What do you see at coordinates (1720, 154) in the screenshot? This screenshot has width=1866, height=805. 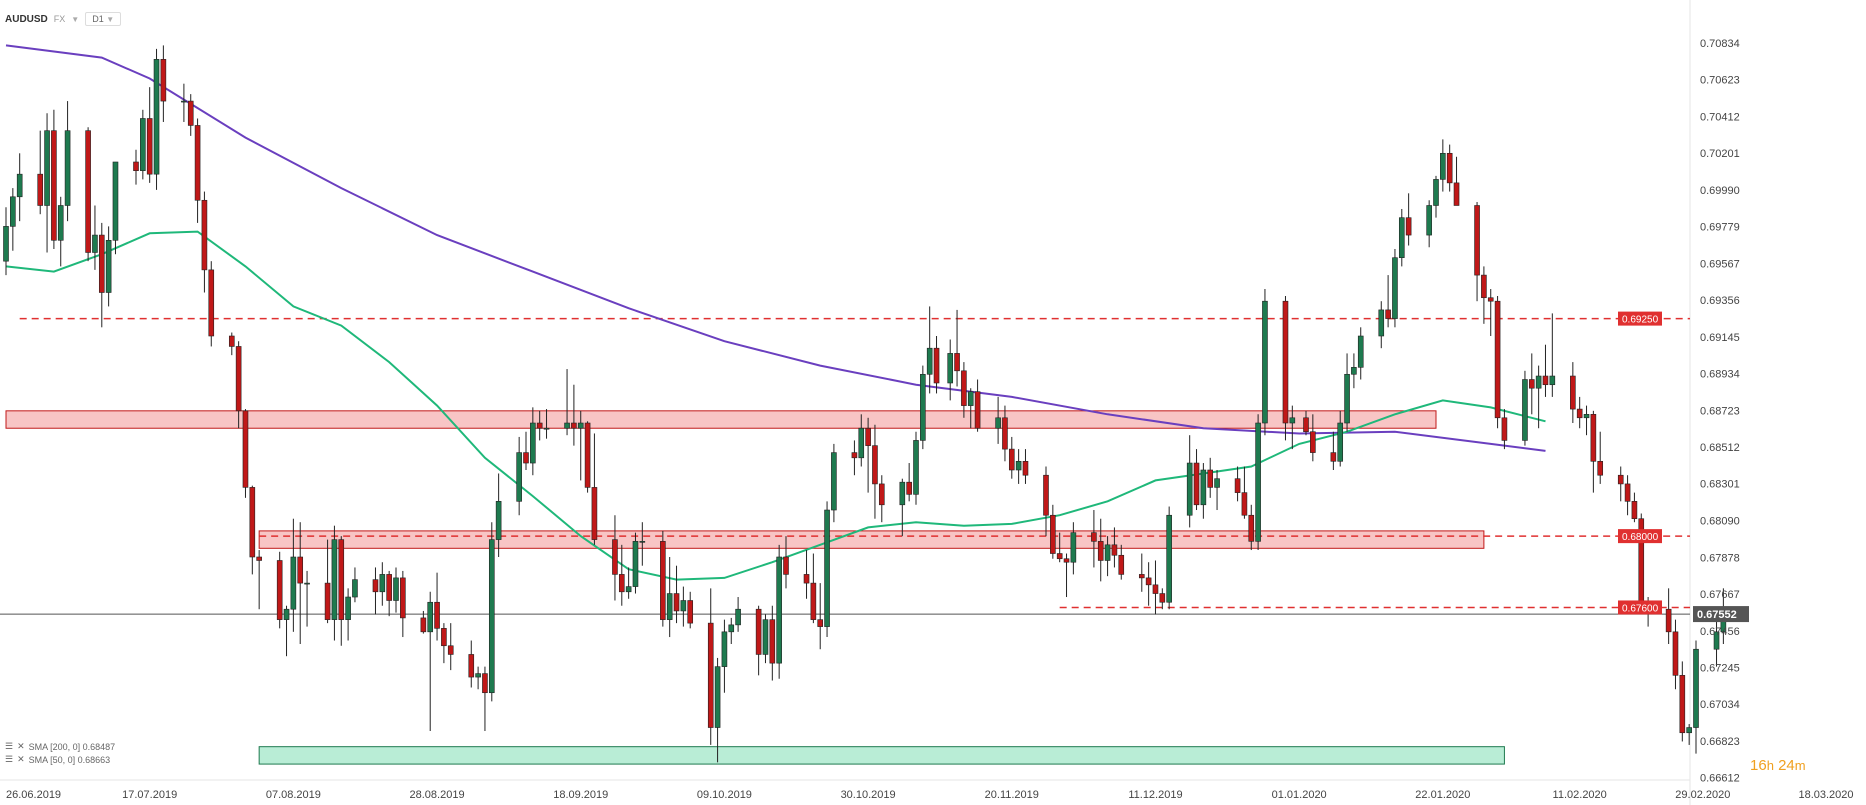 I see `y-tick-label: 0.70201` at bounding box center [1720, 154].